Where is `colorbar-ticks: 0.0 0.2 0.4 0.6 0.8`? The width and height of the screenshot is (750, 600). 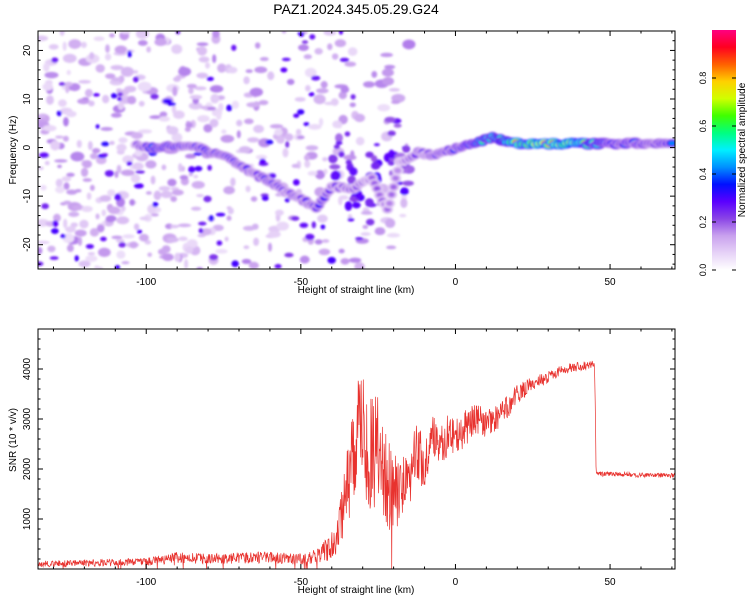 colorbar-ticks: 0.0 0.2 0.4 0.6 0.8 is located at coordinates (717, 174).